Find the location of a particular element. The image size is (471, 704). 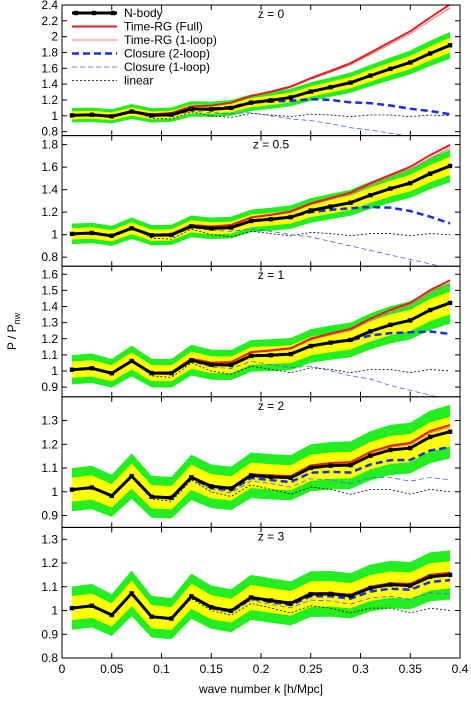

legend-label: N-body is located at coordinates (143, 13).